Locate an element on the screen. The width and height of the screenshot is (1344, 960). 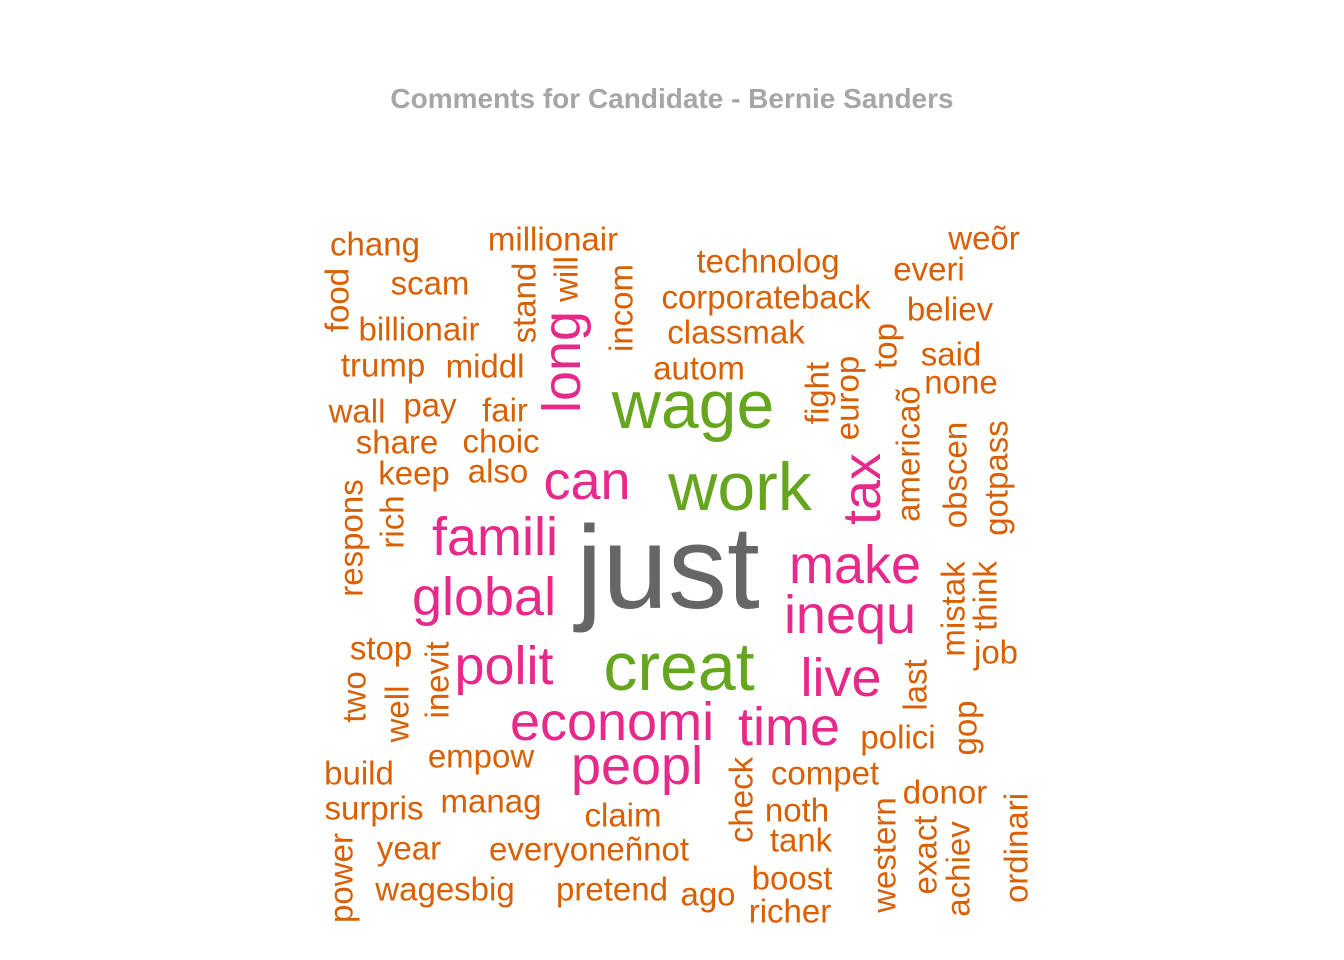
word-0: just is located at coordinates (666, 568).